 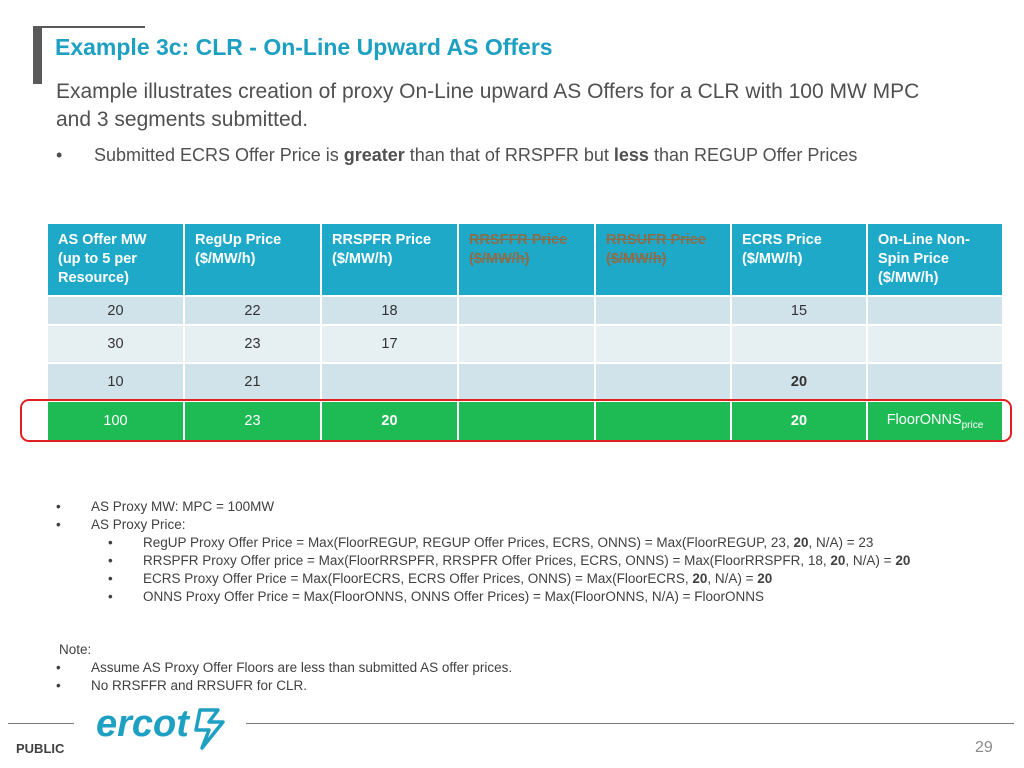 What do you see at coordinates (389, 310) in the screenshot?
I see `cell-rrspfr: 18` at bounding box center [389, 310].